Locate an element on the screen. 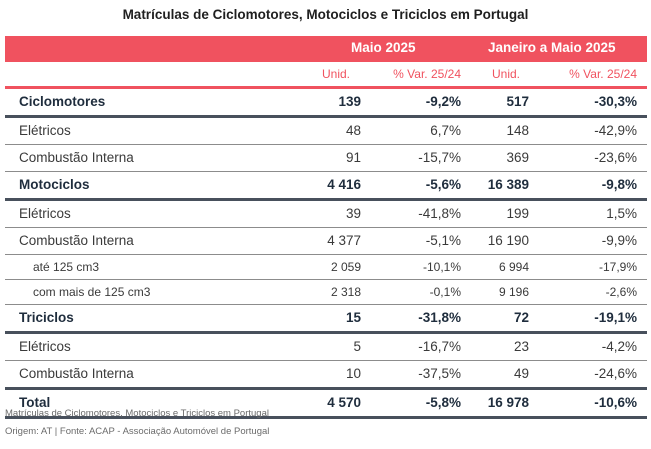 This screenshot has height=449, width=651. cell-var-may: -37,5% is located at coordinates (439, 373).